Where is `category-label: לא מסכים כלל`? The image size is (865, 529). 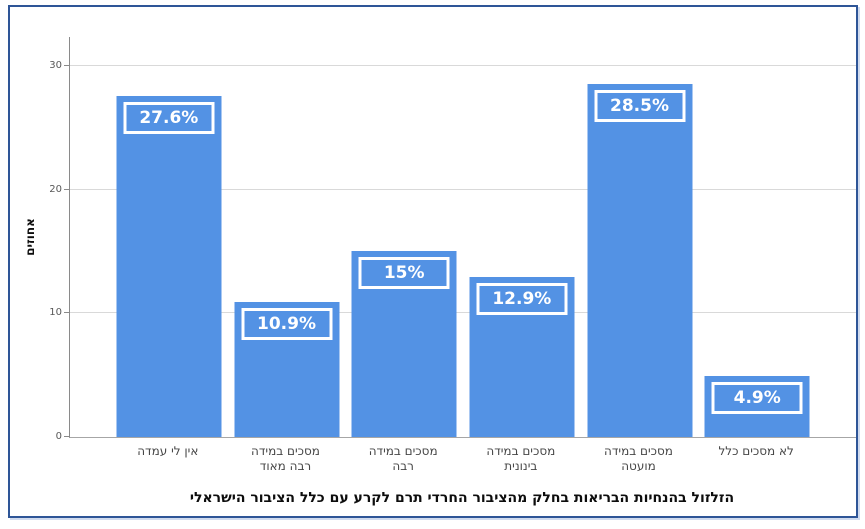
category-label: לא מסכים כלל is located at coordinates (756, 451).